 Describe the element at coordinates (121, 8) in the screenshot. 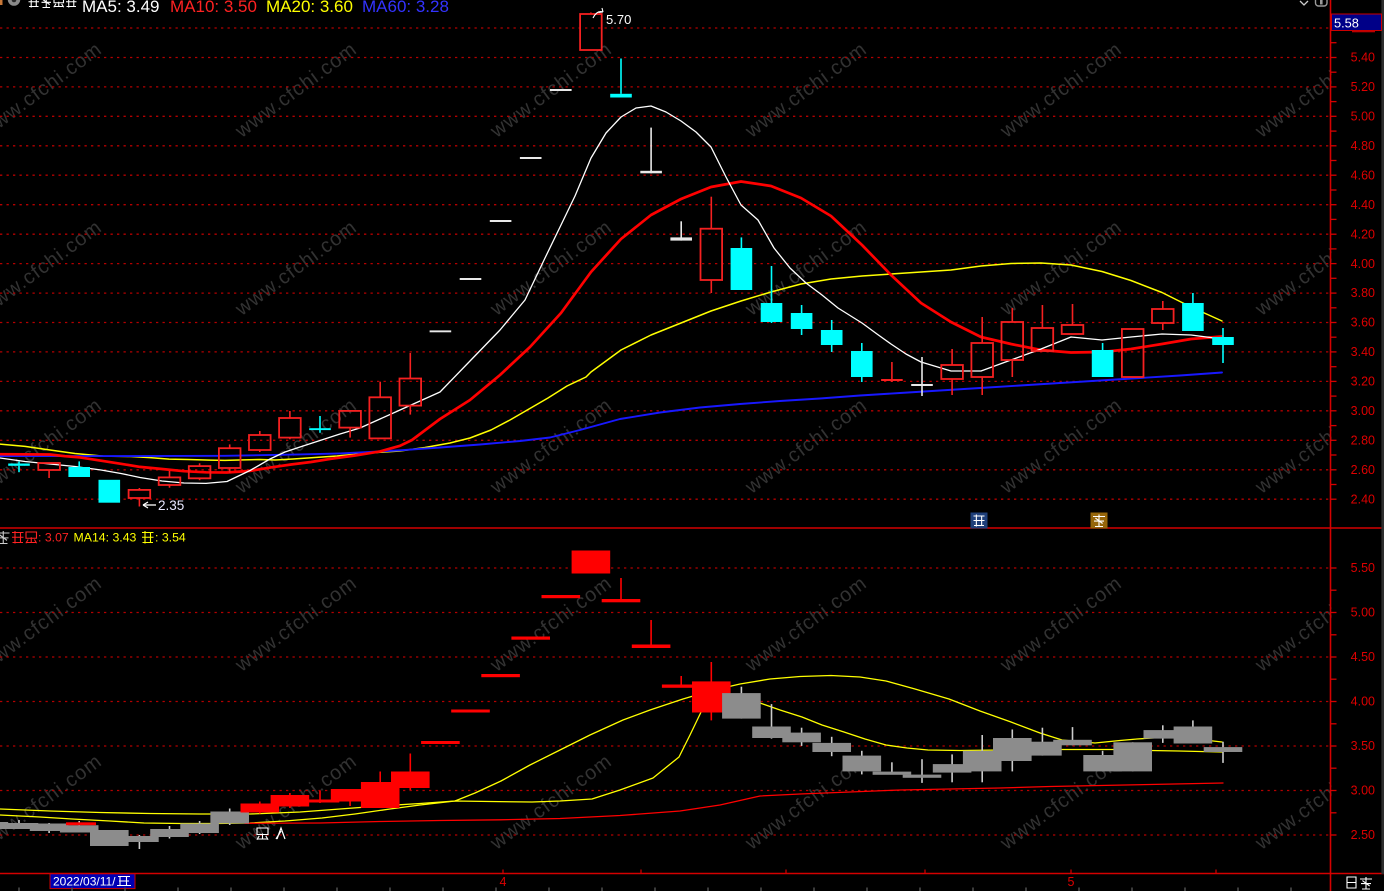

I see `svg-text: MA5: 3.49` at that location.